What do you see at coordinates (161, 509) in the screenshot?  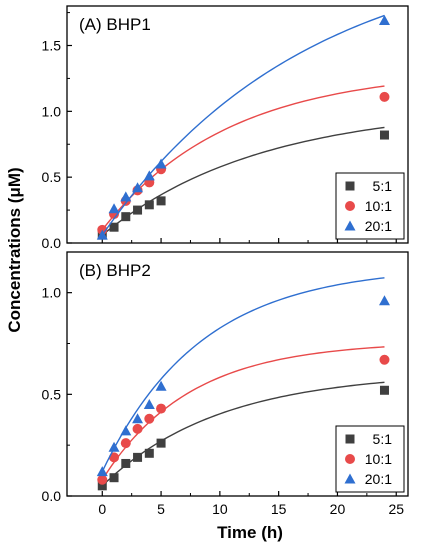 I see `x-tick-label: 5` at bounding box center [161, 509].